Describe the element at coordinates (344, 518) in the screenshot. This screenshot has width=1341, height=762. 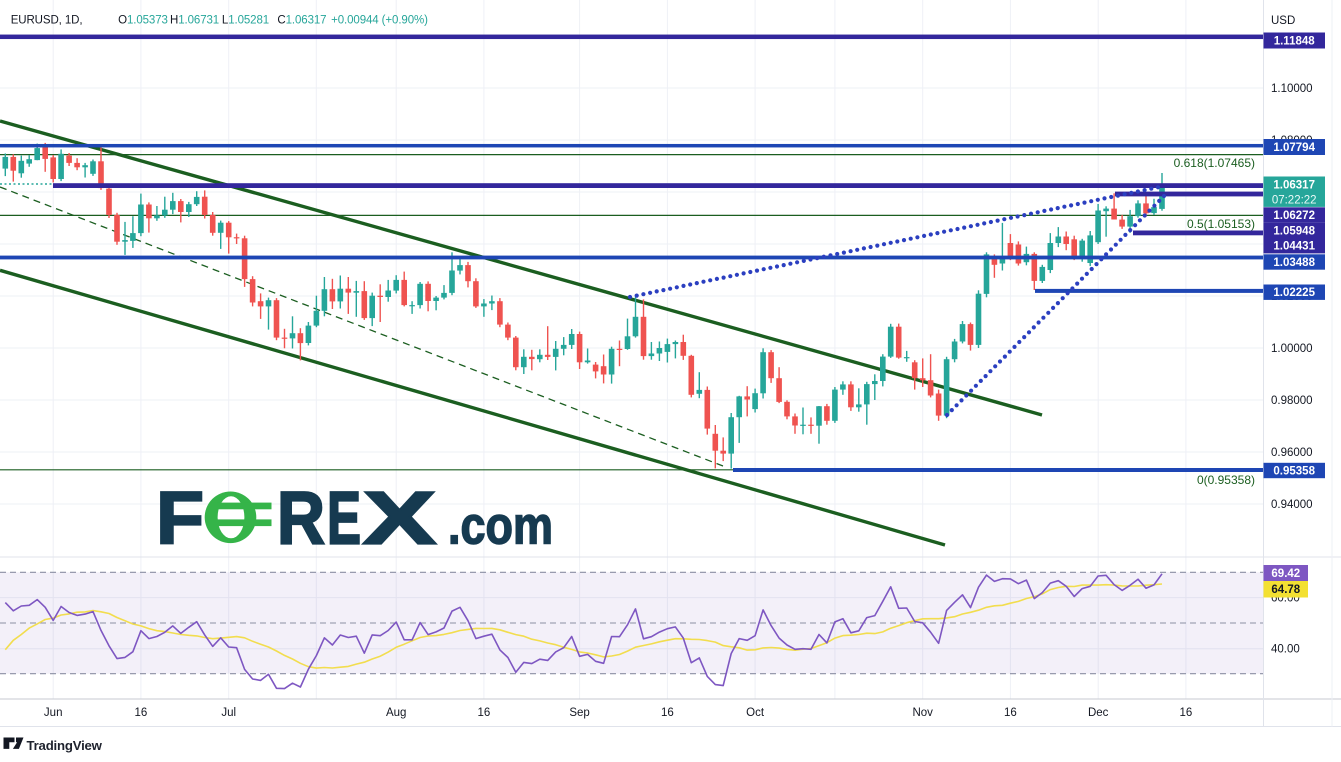
I see `svg-text: E` at that location.